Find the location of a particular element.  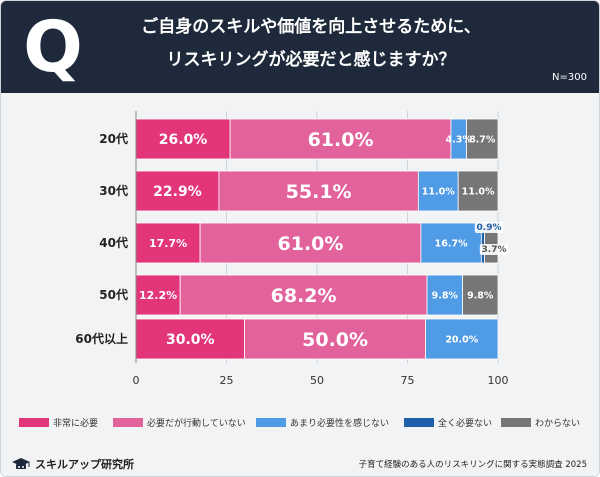

category-label: 30代 is located at coordinates (113, 190).